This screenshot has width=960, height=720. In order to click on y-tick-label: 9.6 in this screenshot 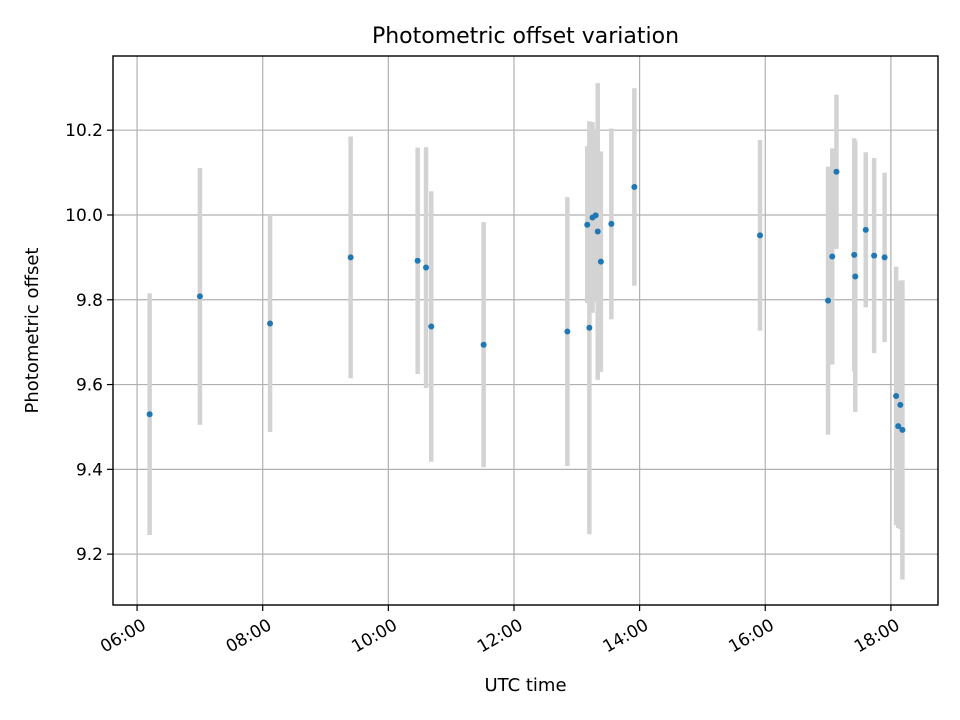, I will do `click(89, 386)`.